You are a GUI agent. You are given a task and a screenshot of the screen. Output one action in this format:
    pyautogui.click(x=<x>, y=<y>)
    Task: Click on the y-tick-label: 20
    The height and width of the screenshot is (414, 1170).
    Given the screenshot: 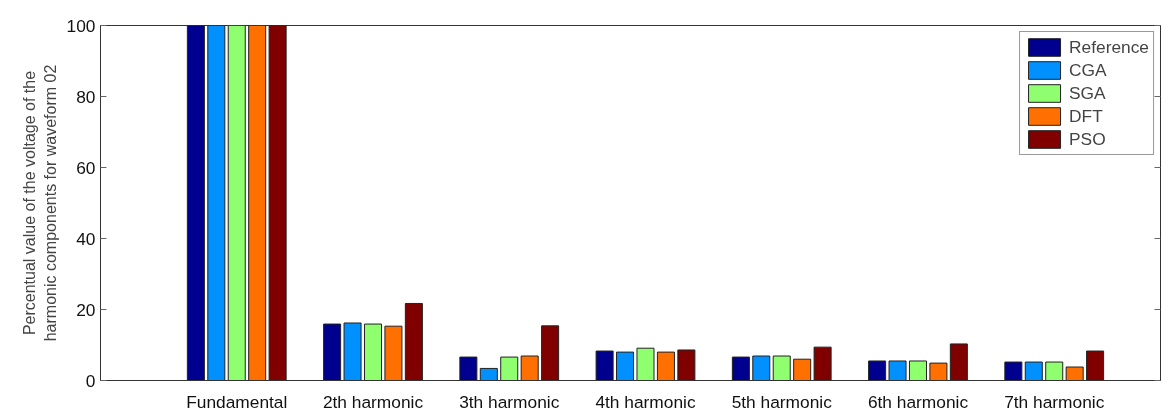 What is the action you would take?
    pyautogui.click(x=86, y=309)
    